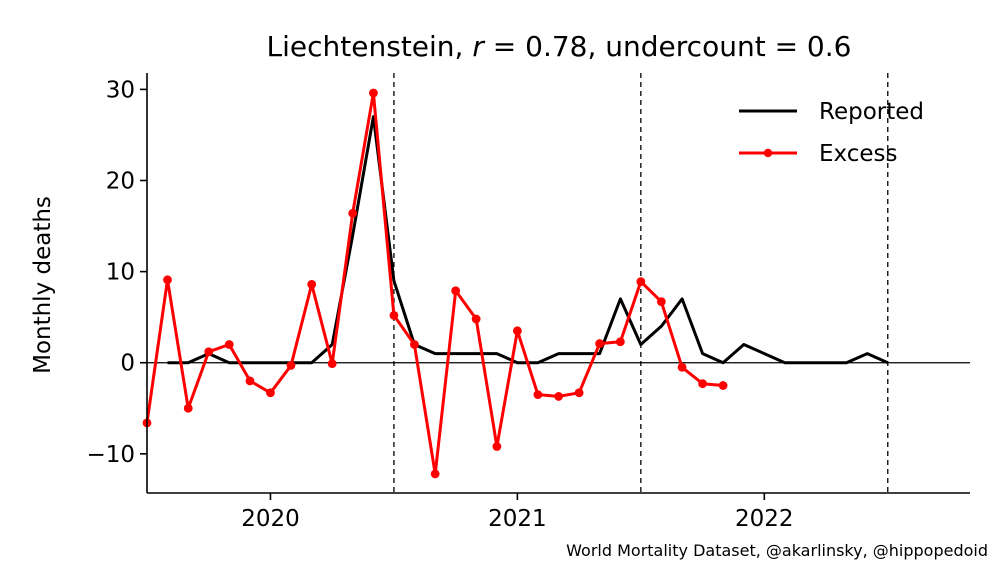  I want to click on y-axis-title: Monthly deaths, so click(43, 285).